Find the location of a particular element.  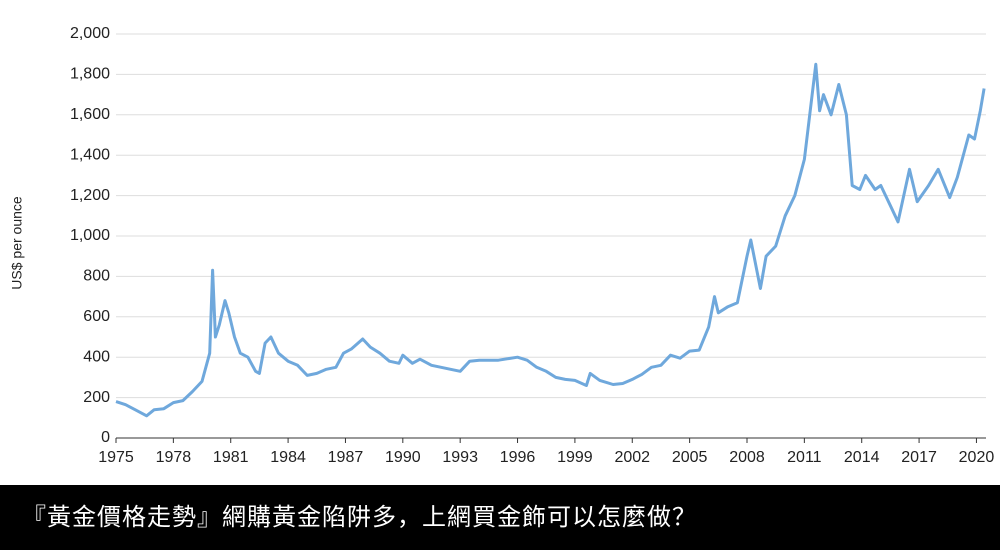

x-tick-label: 1975 is located at coordinates (116, 457).